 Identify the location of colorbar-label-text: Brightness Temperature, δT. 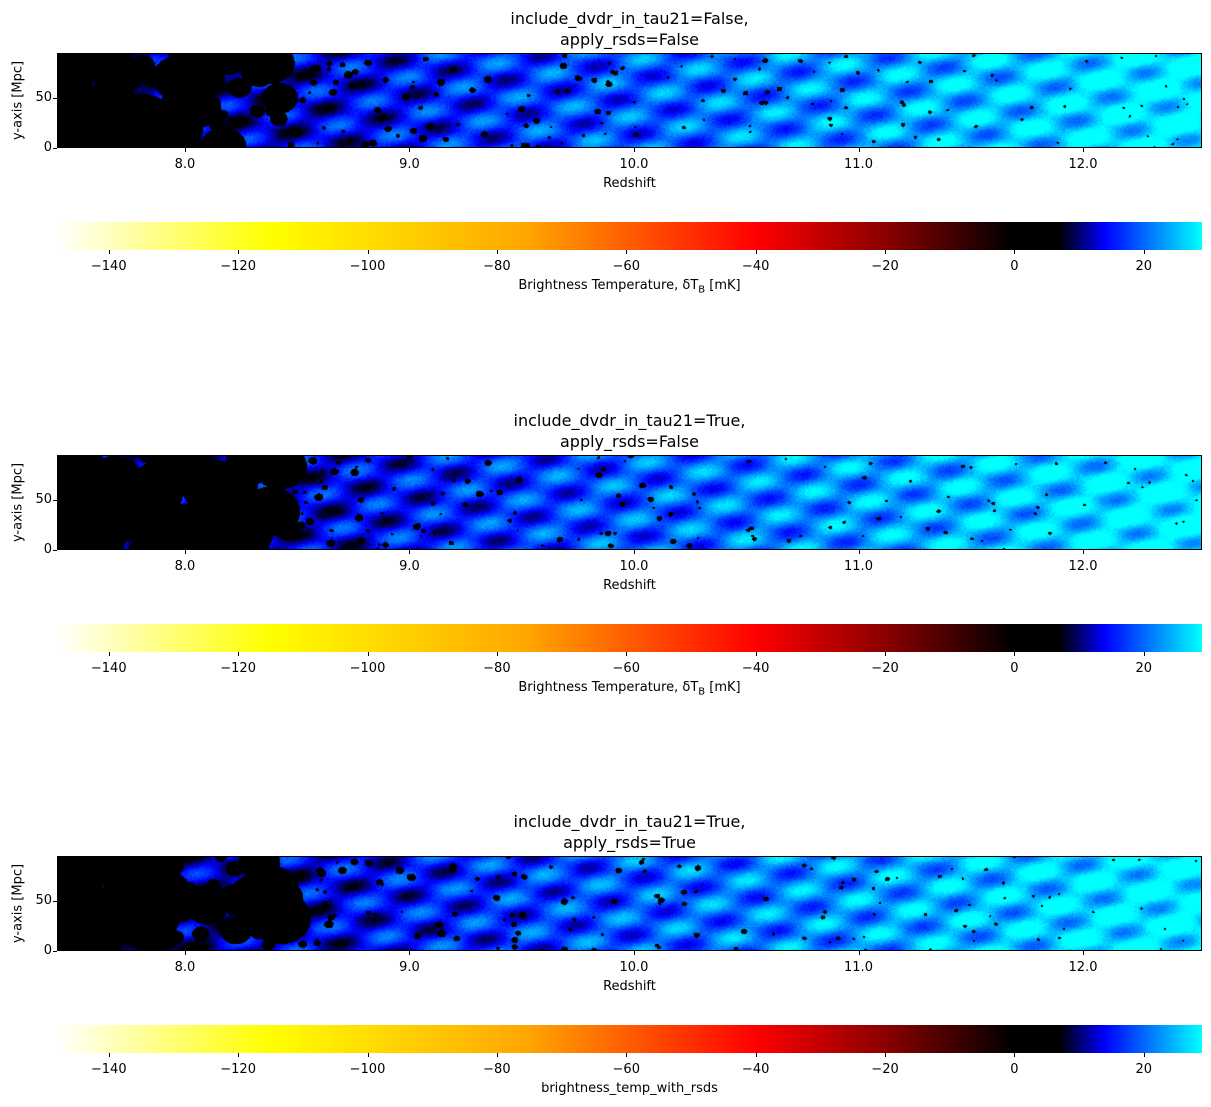
(608, 285).